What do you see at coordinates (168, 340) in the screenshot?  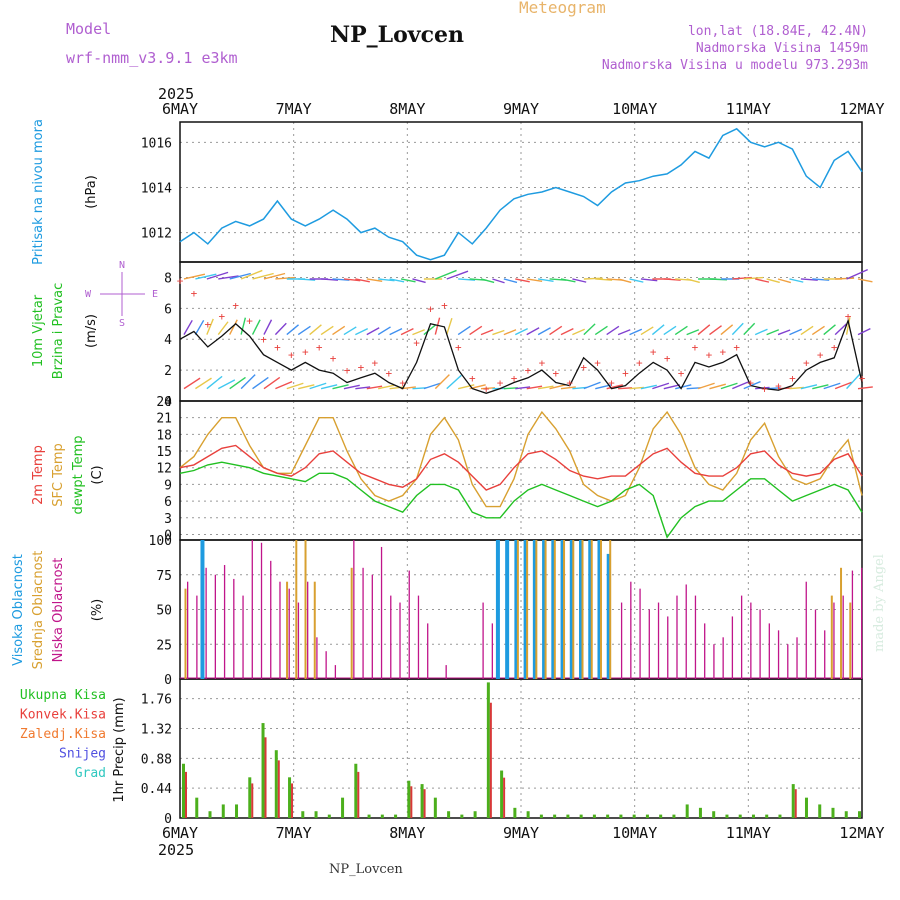 I see `y-tick-label-wind: 4` at bounding box center [168, 340].